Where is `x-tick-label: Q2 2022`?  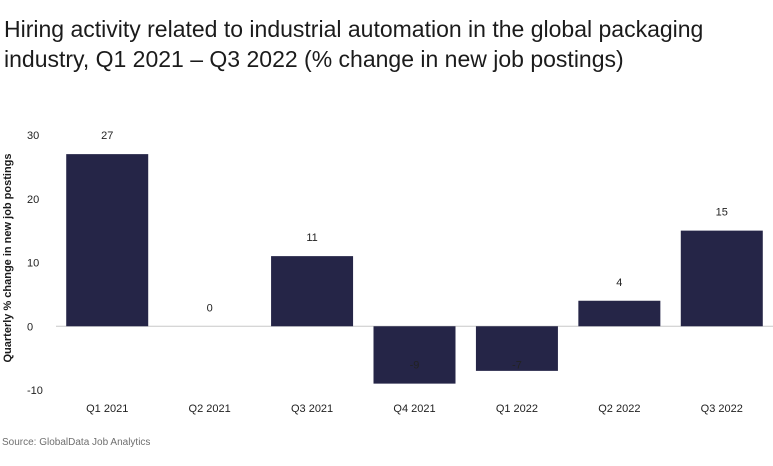
x-tick-label: Q2 2022 is located at coordinates (619, 409).